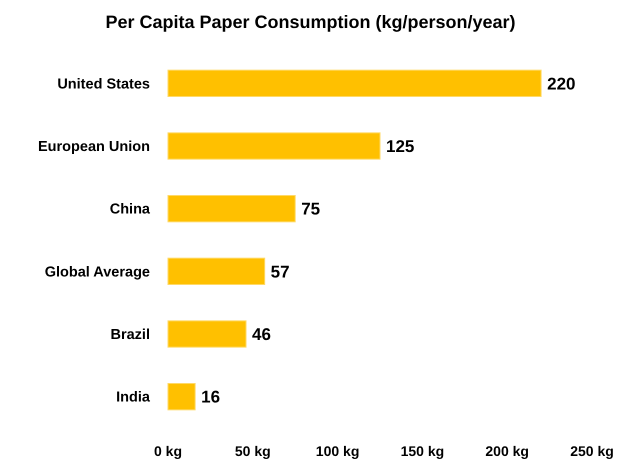 This screenshot has height=466, width=621. Describe the element at coordinates (310, 22) in the screenshot. I see `chart-title: Per Capita Paper Consumption (kg/person/year)` at that location.